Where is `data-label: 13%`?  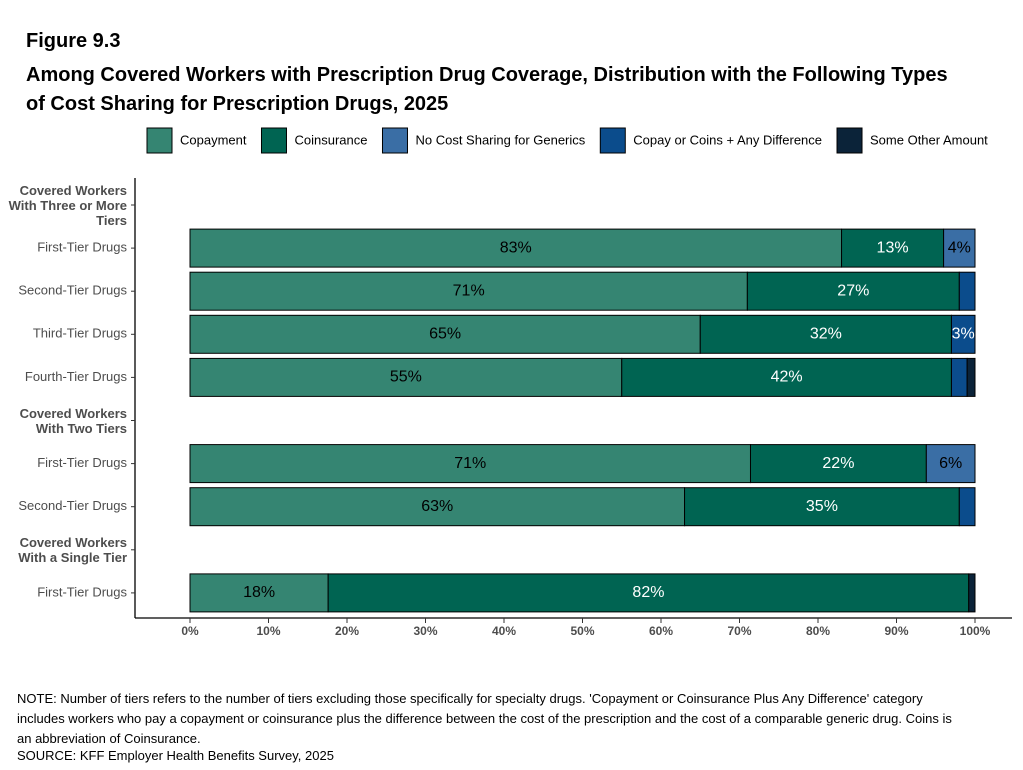 data-label: 13% is located at coordinates (893, 247).